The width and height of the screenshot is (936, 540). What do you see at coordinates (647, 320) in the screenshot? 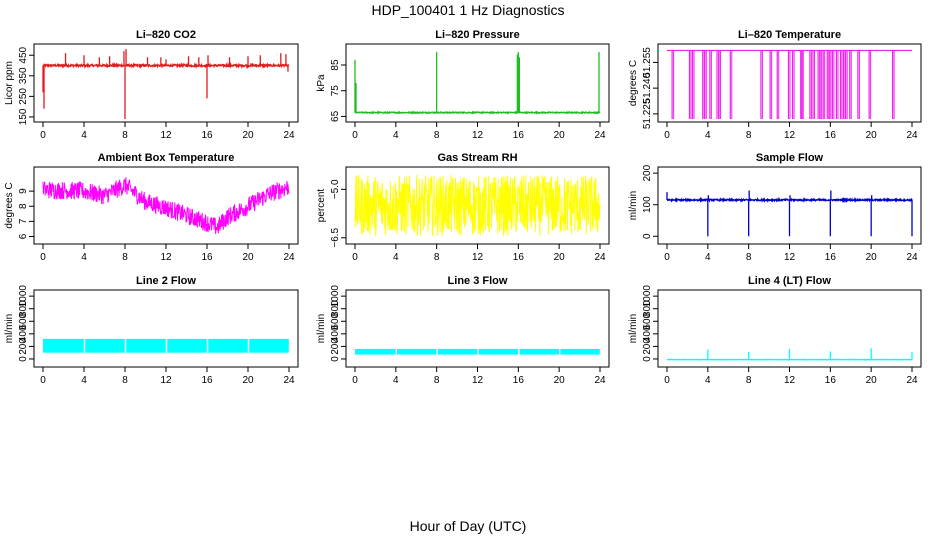
I see `y-tick-label: 600` at bounding box center [647, 320].